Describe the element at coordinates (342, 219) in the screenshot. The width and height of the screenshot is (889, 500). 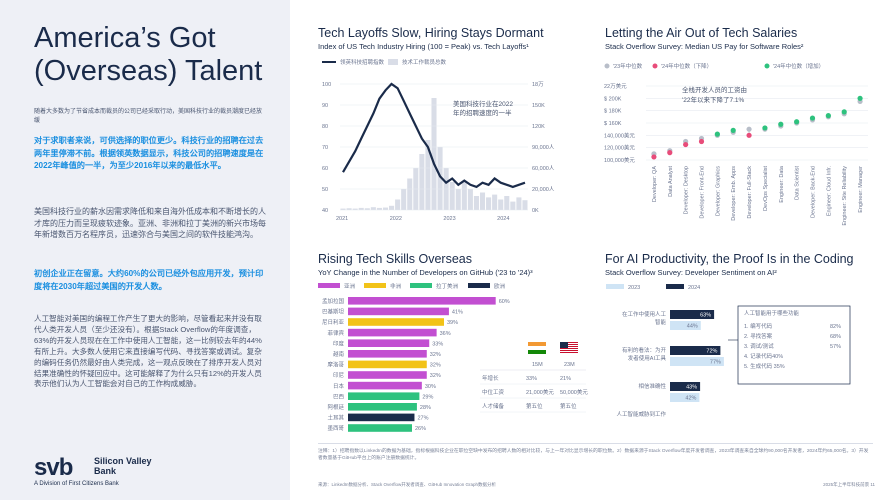
I see `x-tick: 2021` at that location.